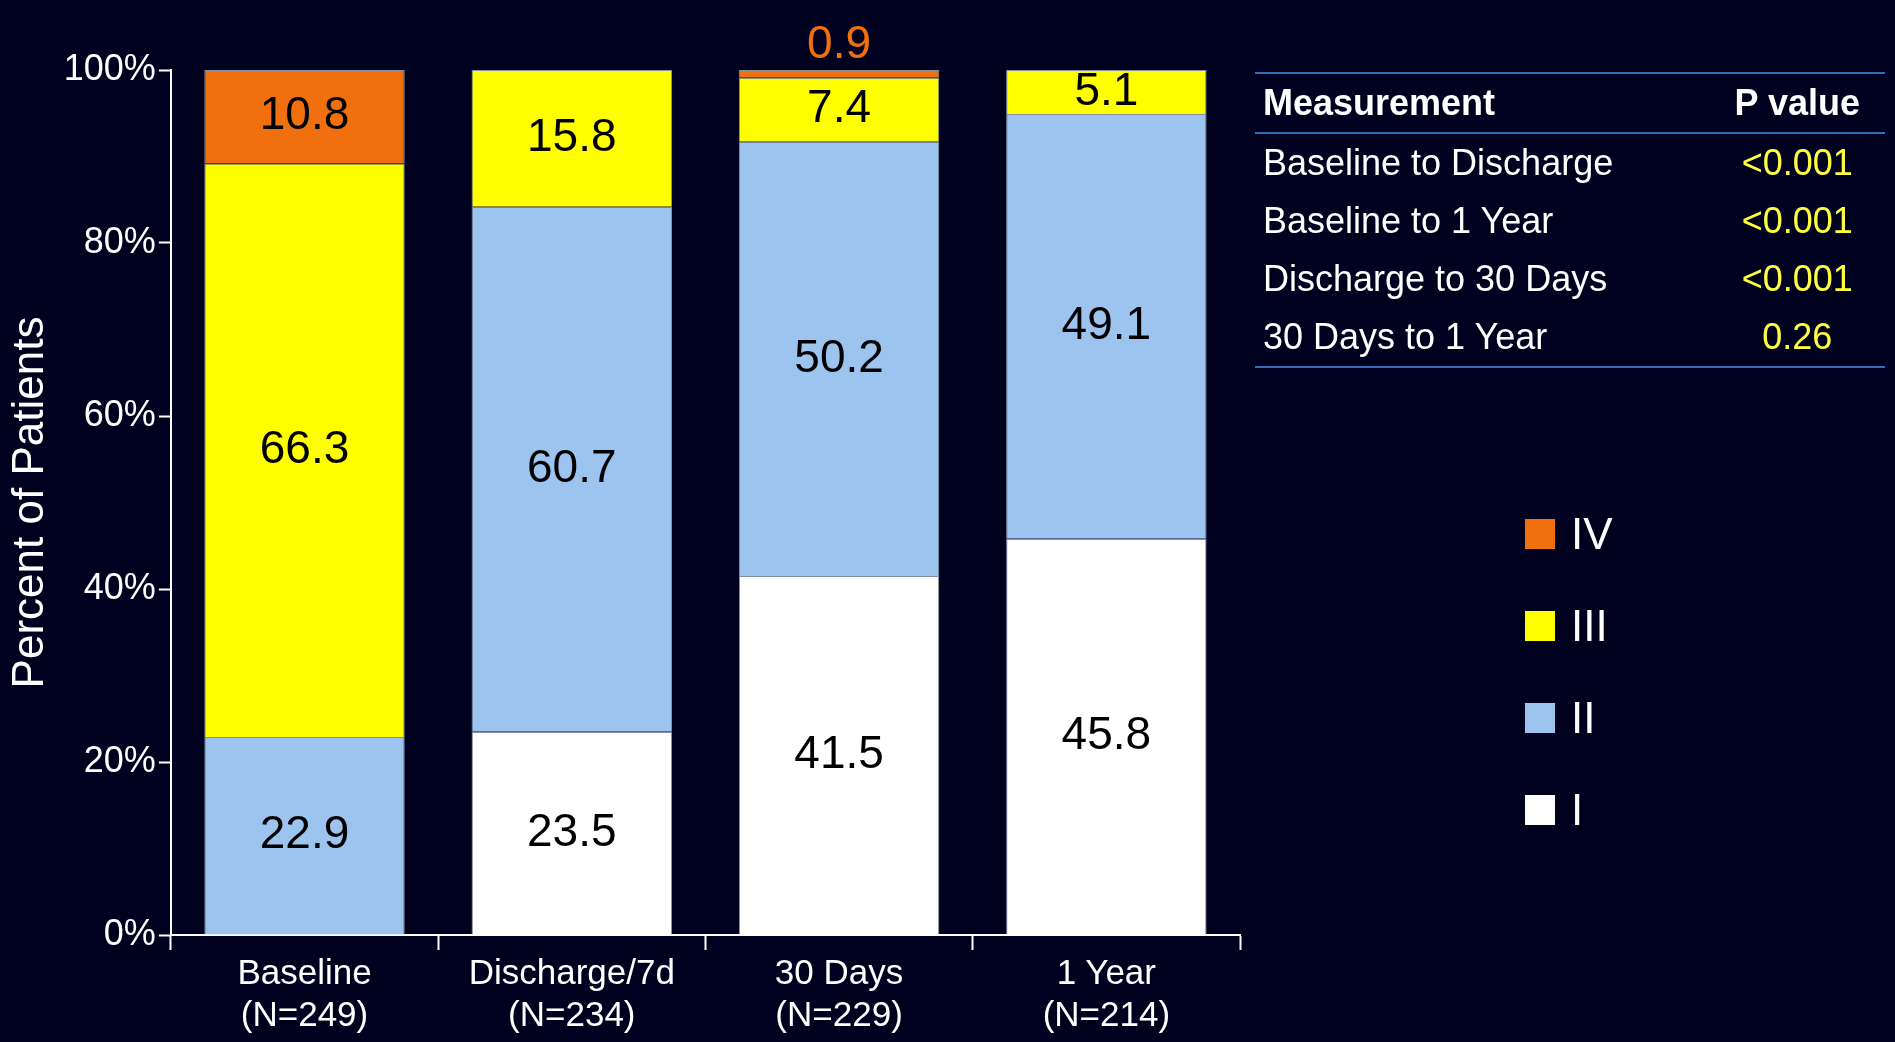 This screenshot has width=1895, height=1042. Describe the element at coordinates (304, 113) in the screenshot. I see `data-label: 10.8` at that location.